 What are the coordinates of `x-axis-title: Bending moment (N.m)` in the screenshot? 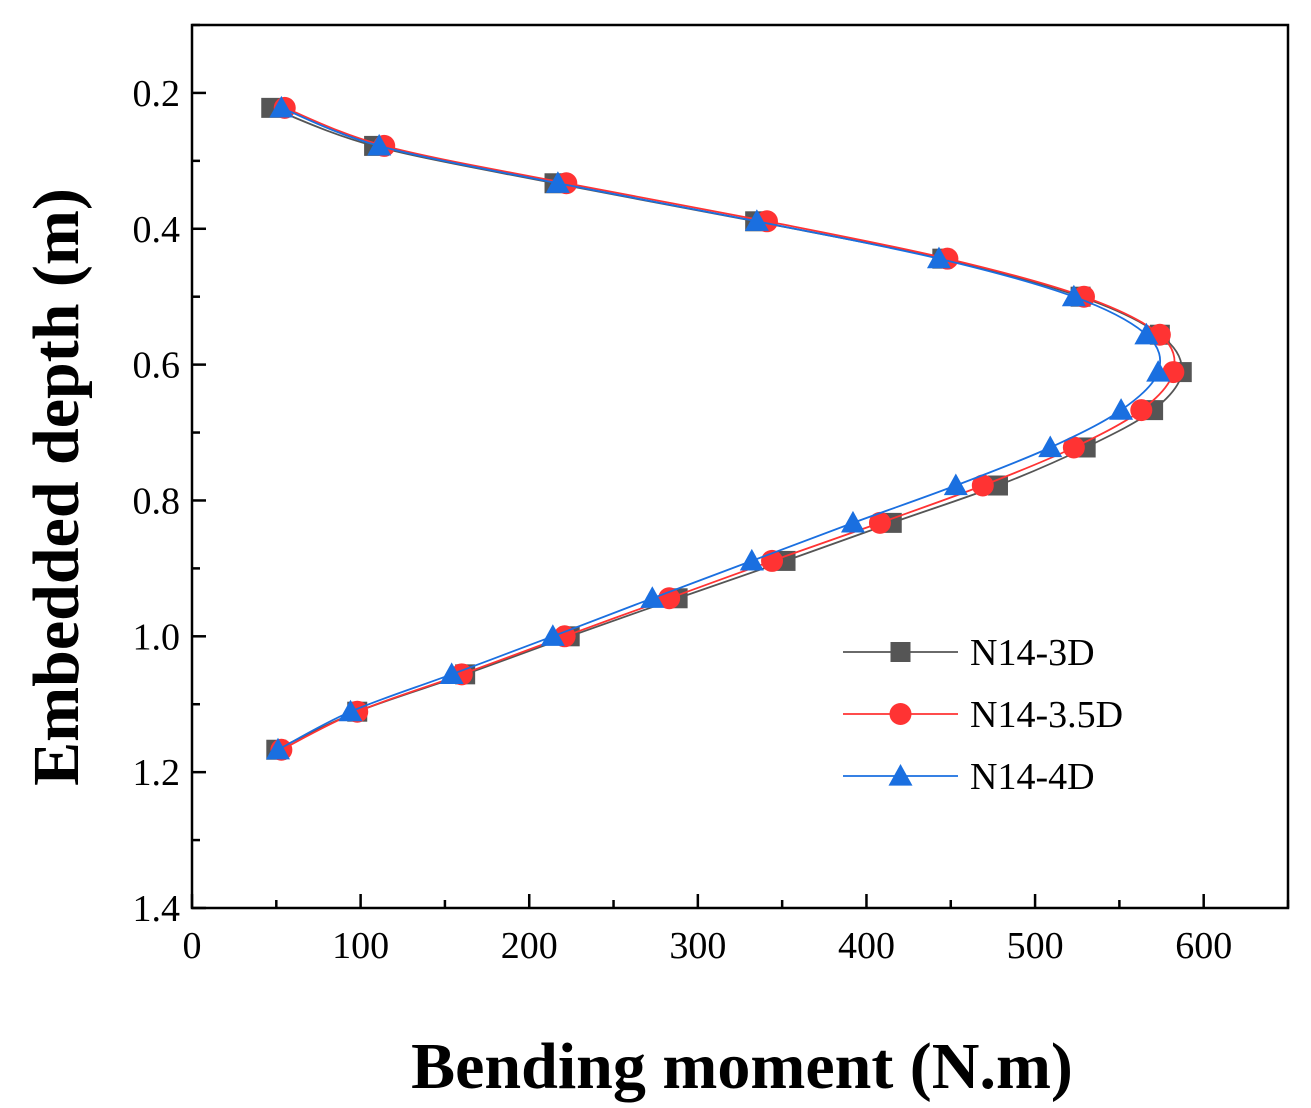 It's located at (742, 1066).